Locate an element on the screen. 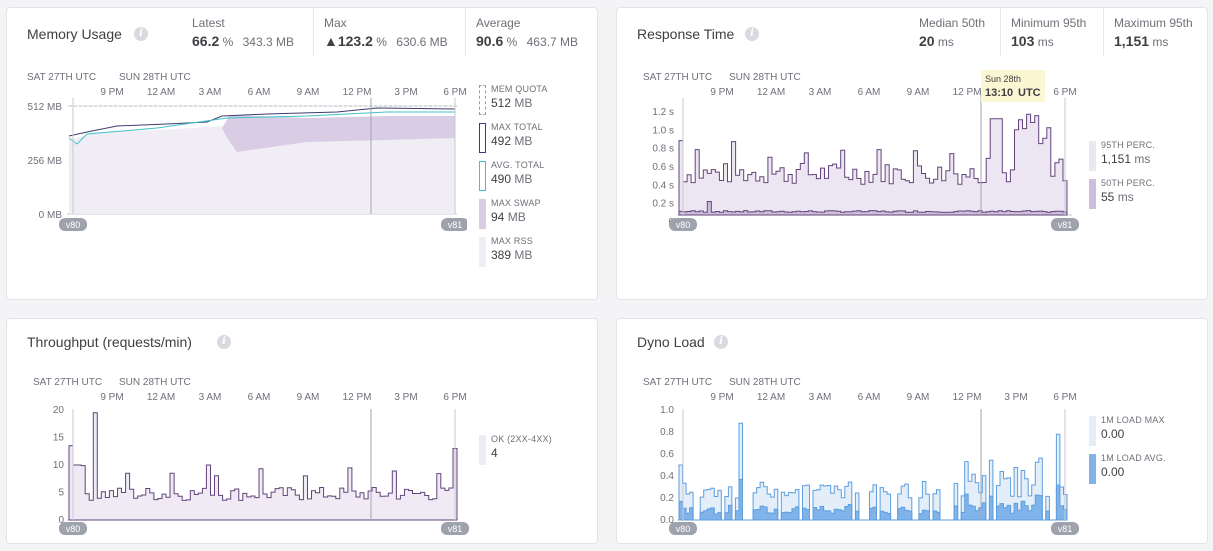 Image resolution: width=1213 pixels, height=551 pixels. mem-swap-area is located at coordinates (338, 133).